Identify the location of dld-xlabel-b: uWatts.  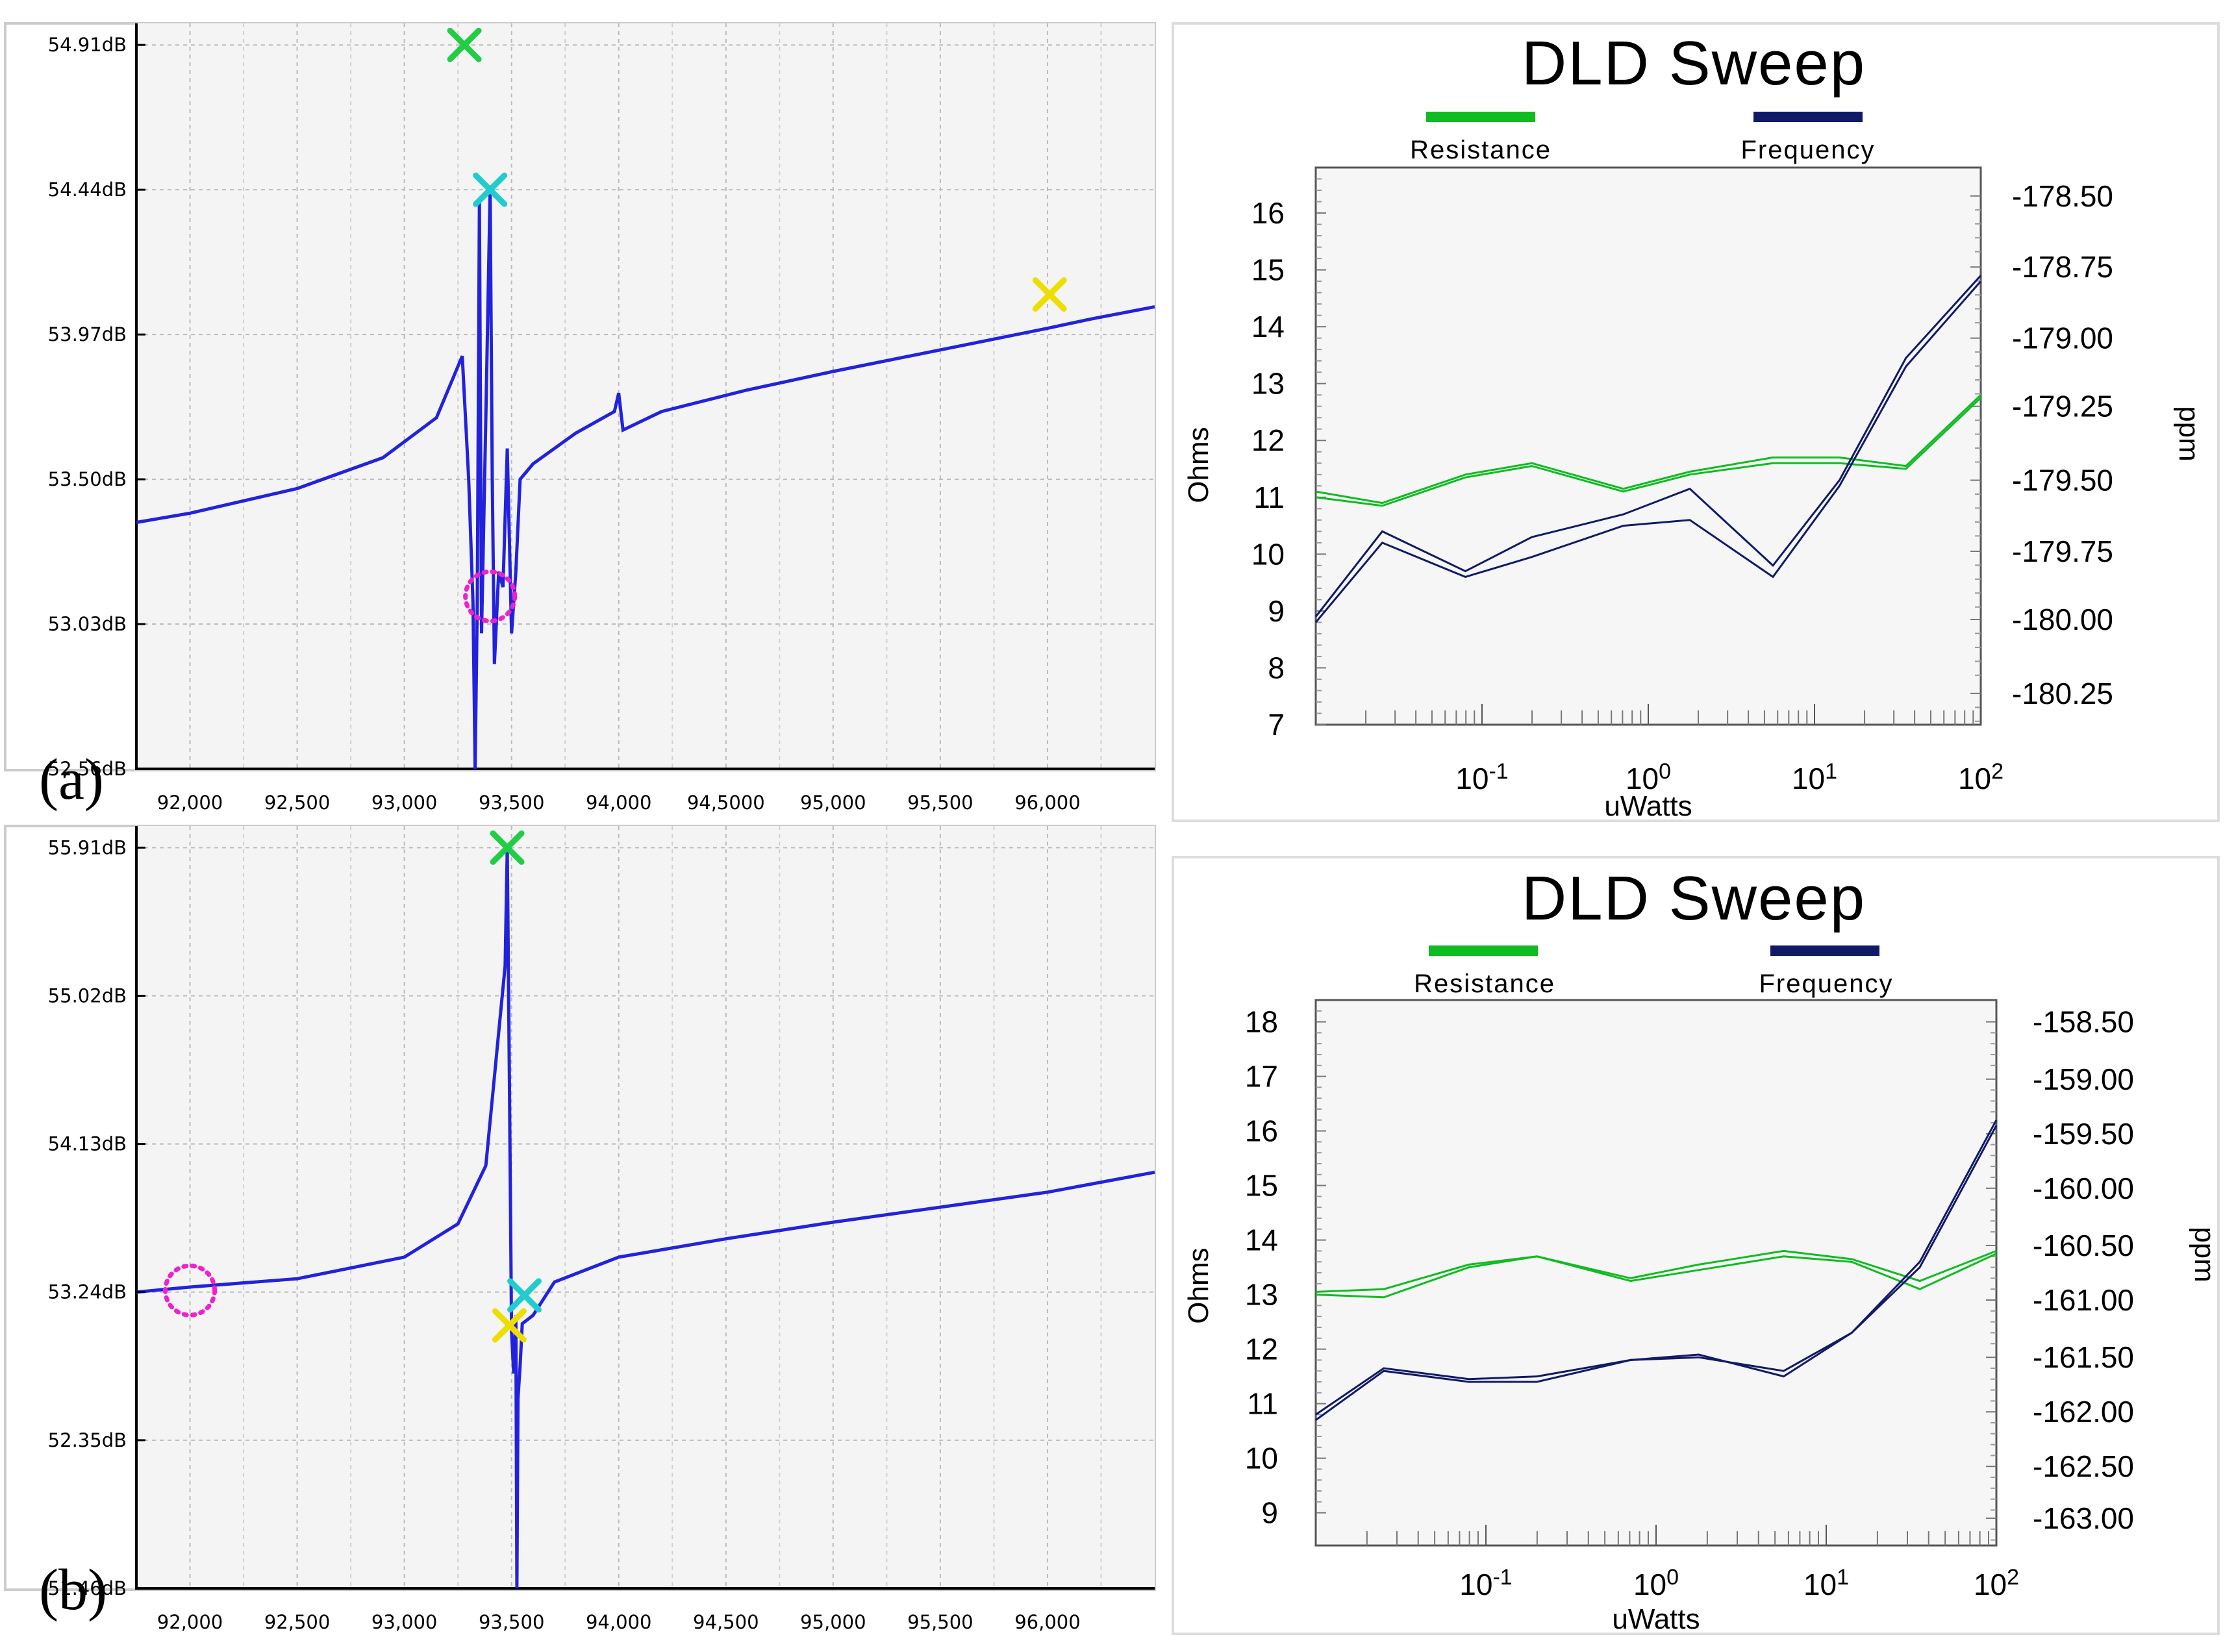
(1656, 1619).